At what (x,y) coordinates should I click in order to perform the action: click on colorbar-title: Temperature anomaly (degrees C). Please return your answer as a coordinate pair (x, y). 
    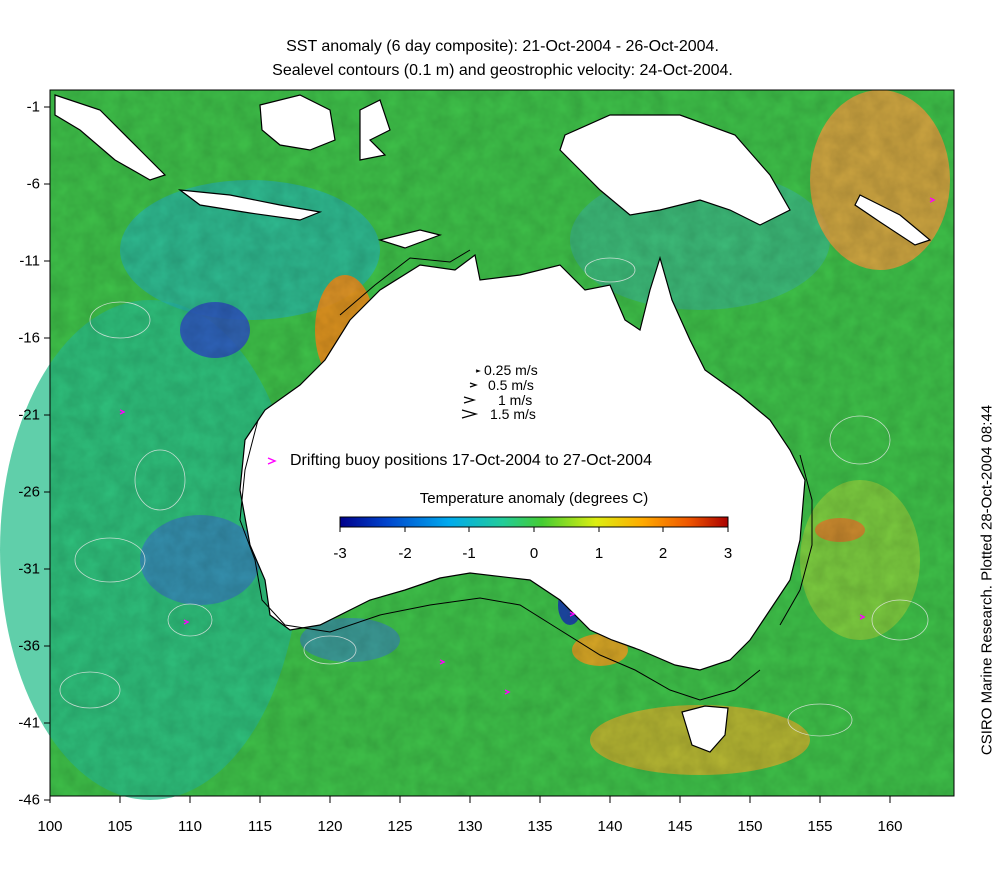
    Looking at the image, I should click on (534, 498).